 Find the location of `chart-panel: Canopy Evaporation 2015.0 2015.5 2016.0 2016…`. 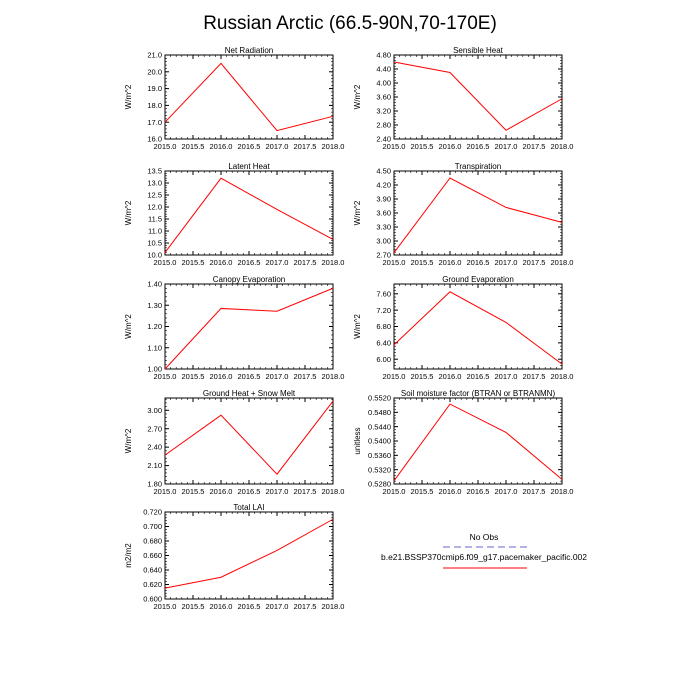

chart-panel: Canopy Evaporation 2015.0 2015.5 2016.0 2016… is located at coordinates (234, 328).